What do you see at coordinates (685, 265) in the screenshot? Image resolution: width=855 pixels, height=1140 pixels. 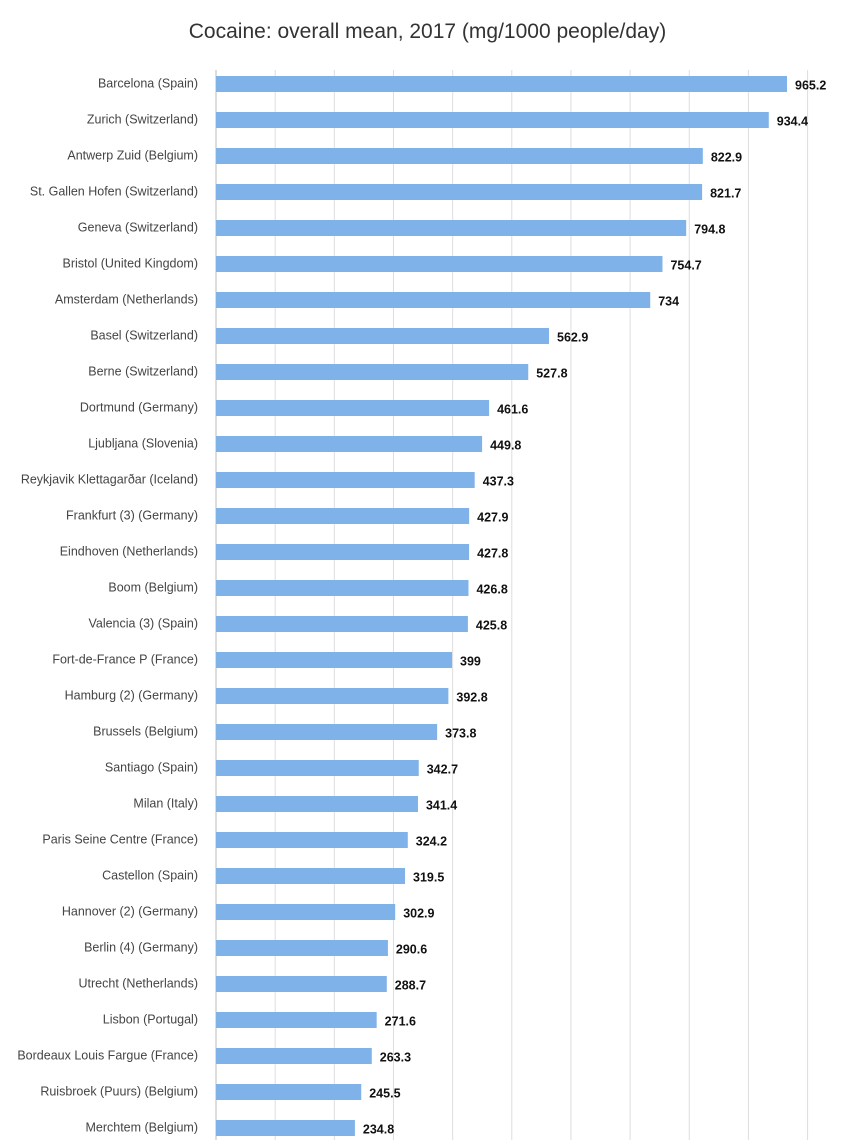 I see `value-label: 754.7` at bounding box center [685, 265].